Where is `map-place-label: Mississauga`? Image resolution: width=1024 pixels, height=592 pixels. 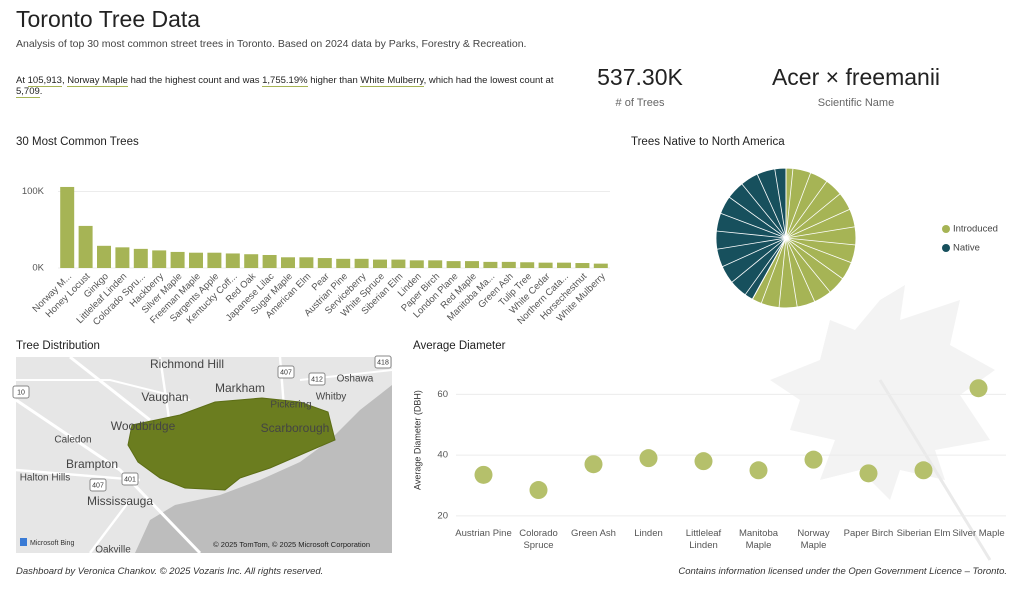 map-place-label: Mississauga is located at coordinates (120, 501).